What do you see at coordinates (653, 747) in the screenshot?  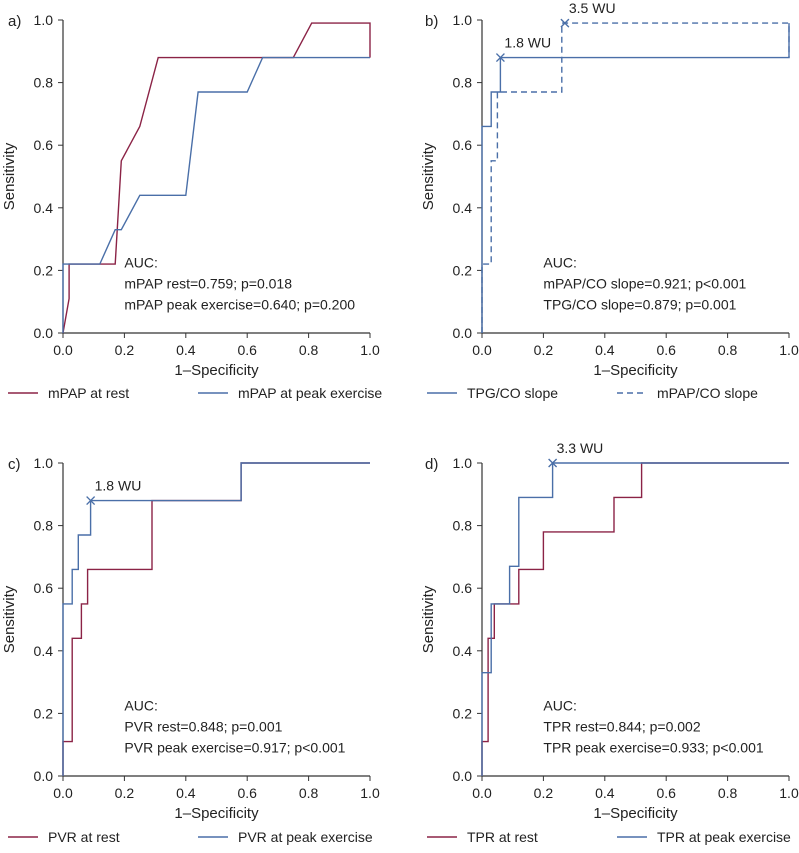 I see `auc-line: TPR peak exercise=0.933; p<0.001` at bounding box center [653, 747].